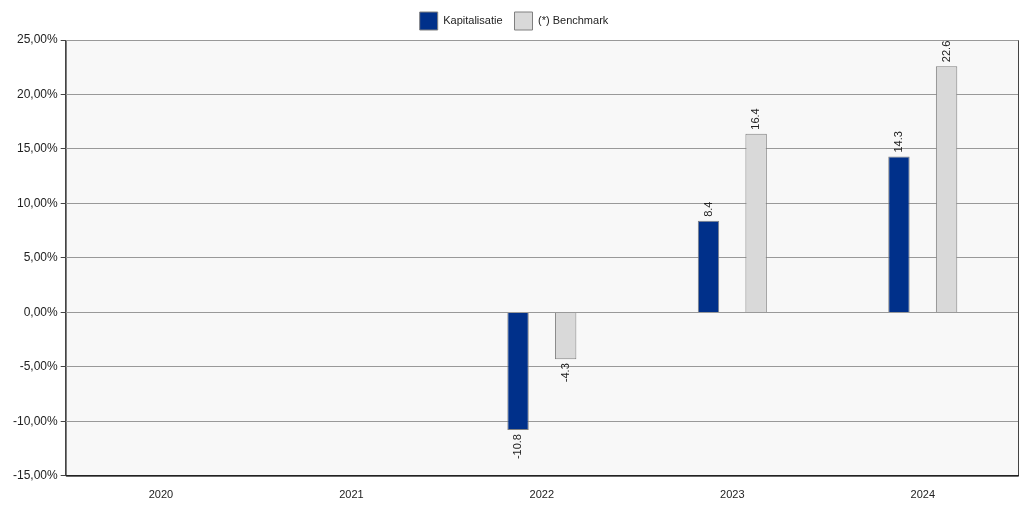 The width and height of the screenshot is (1022, 514). I want to click on legend-label: Kapitalisatie, so click(473, 20).